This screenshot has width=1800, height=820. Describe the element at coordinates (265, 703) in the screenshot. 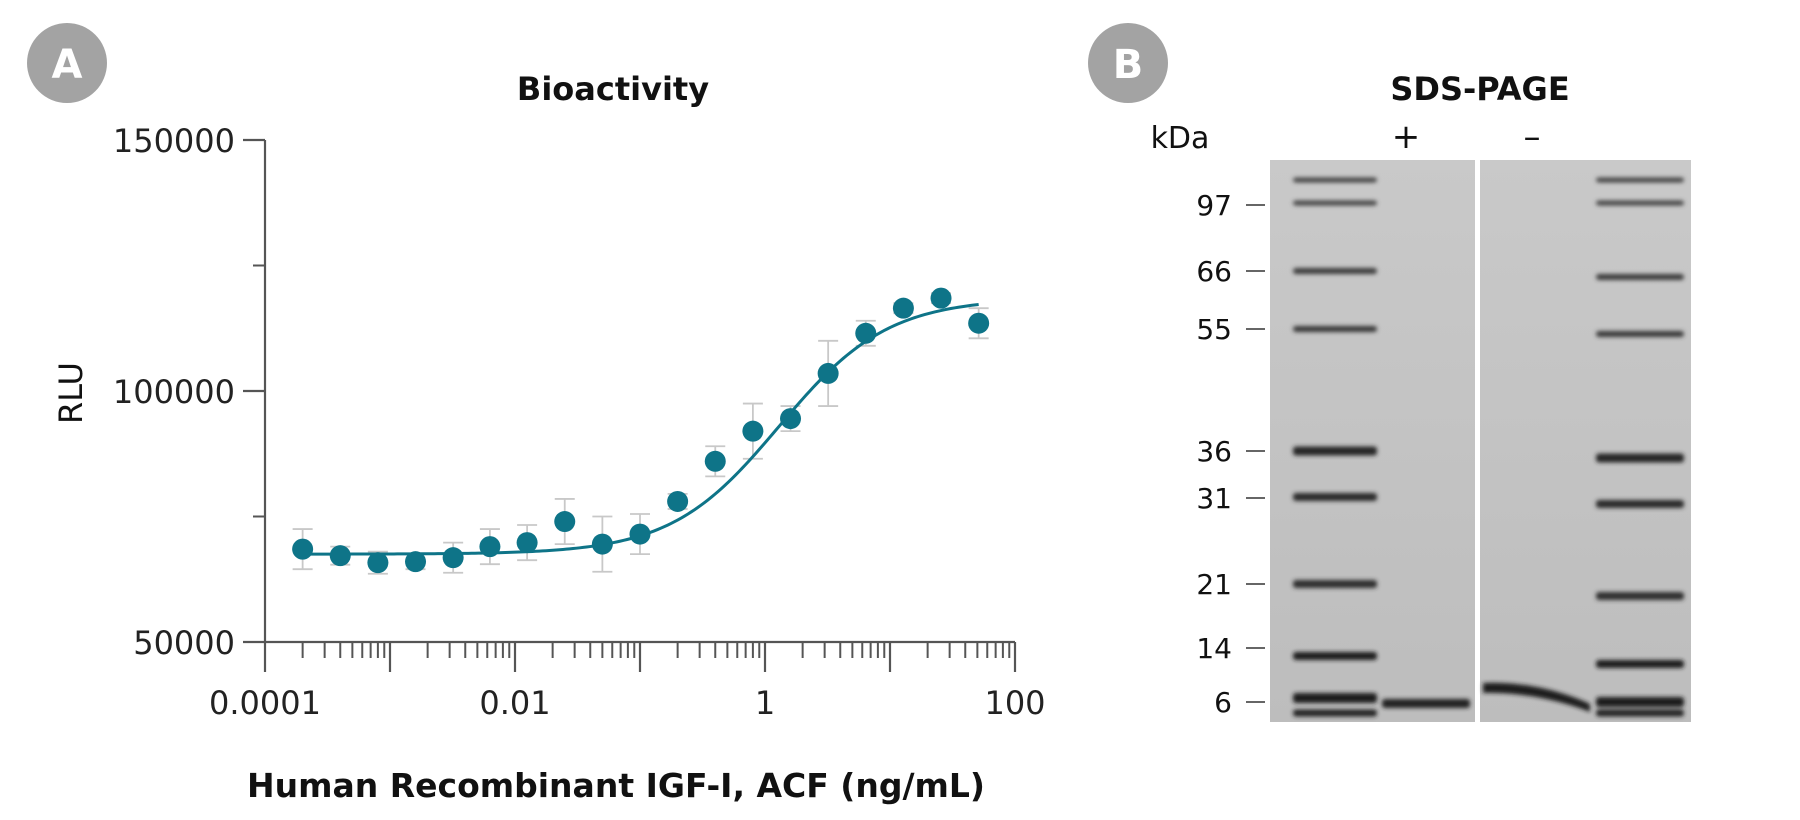

I see `x-tick-label: 0.0001` at that location.